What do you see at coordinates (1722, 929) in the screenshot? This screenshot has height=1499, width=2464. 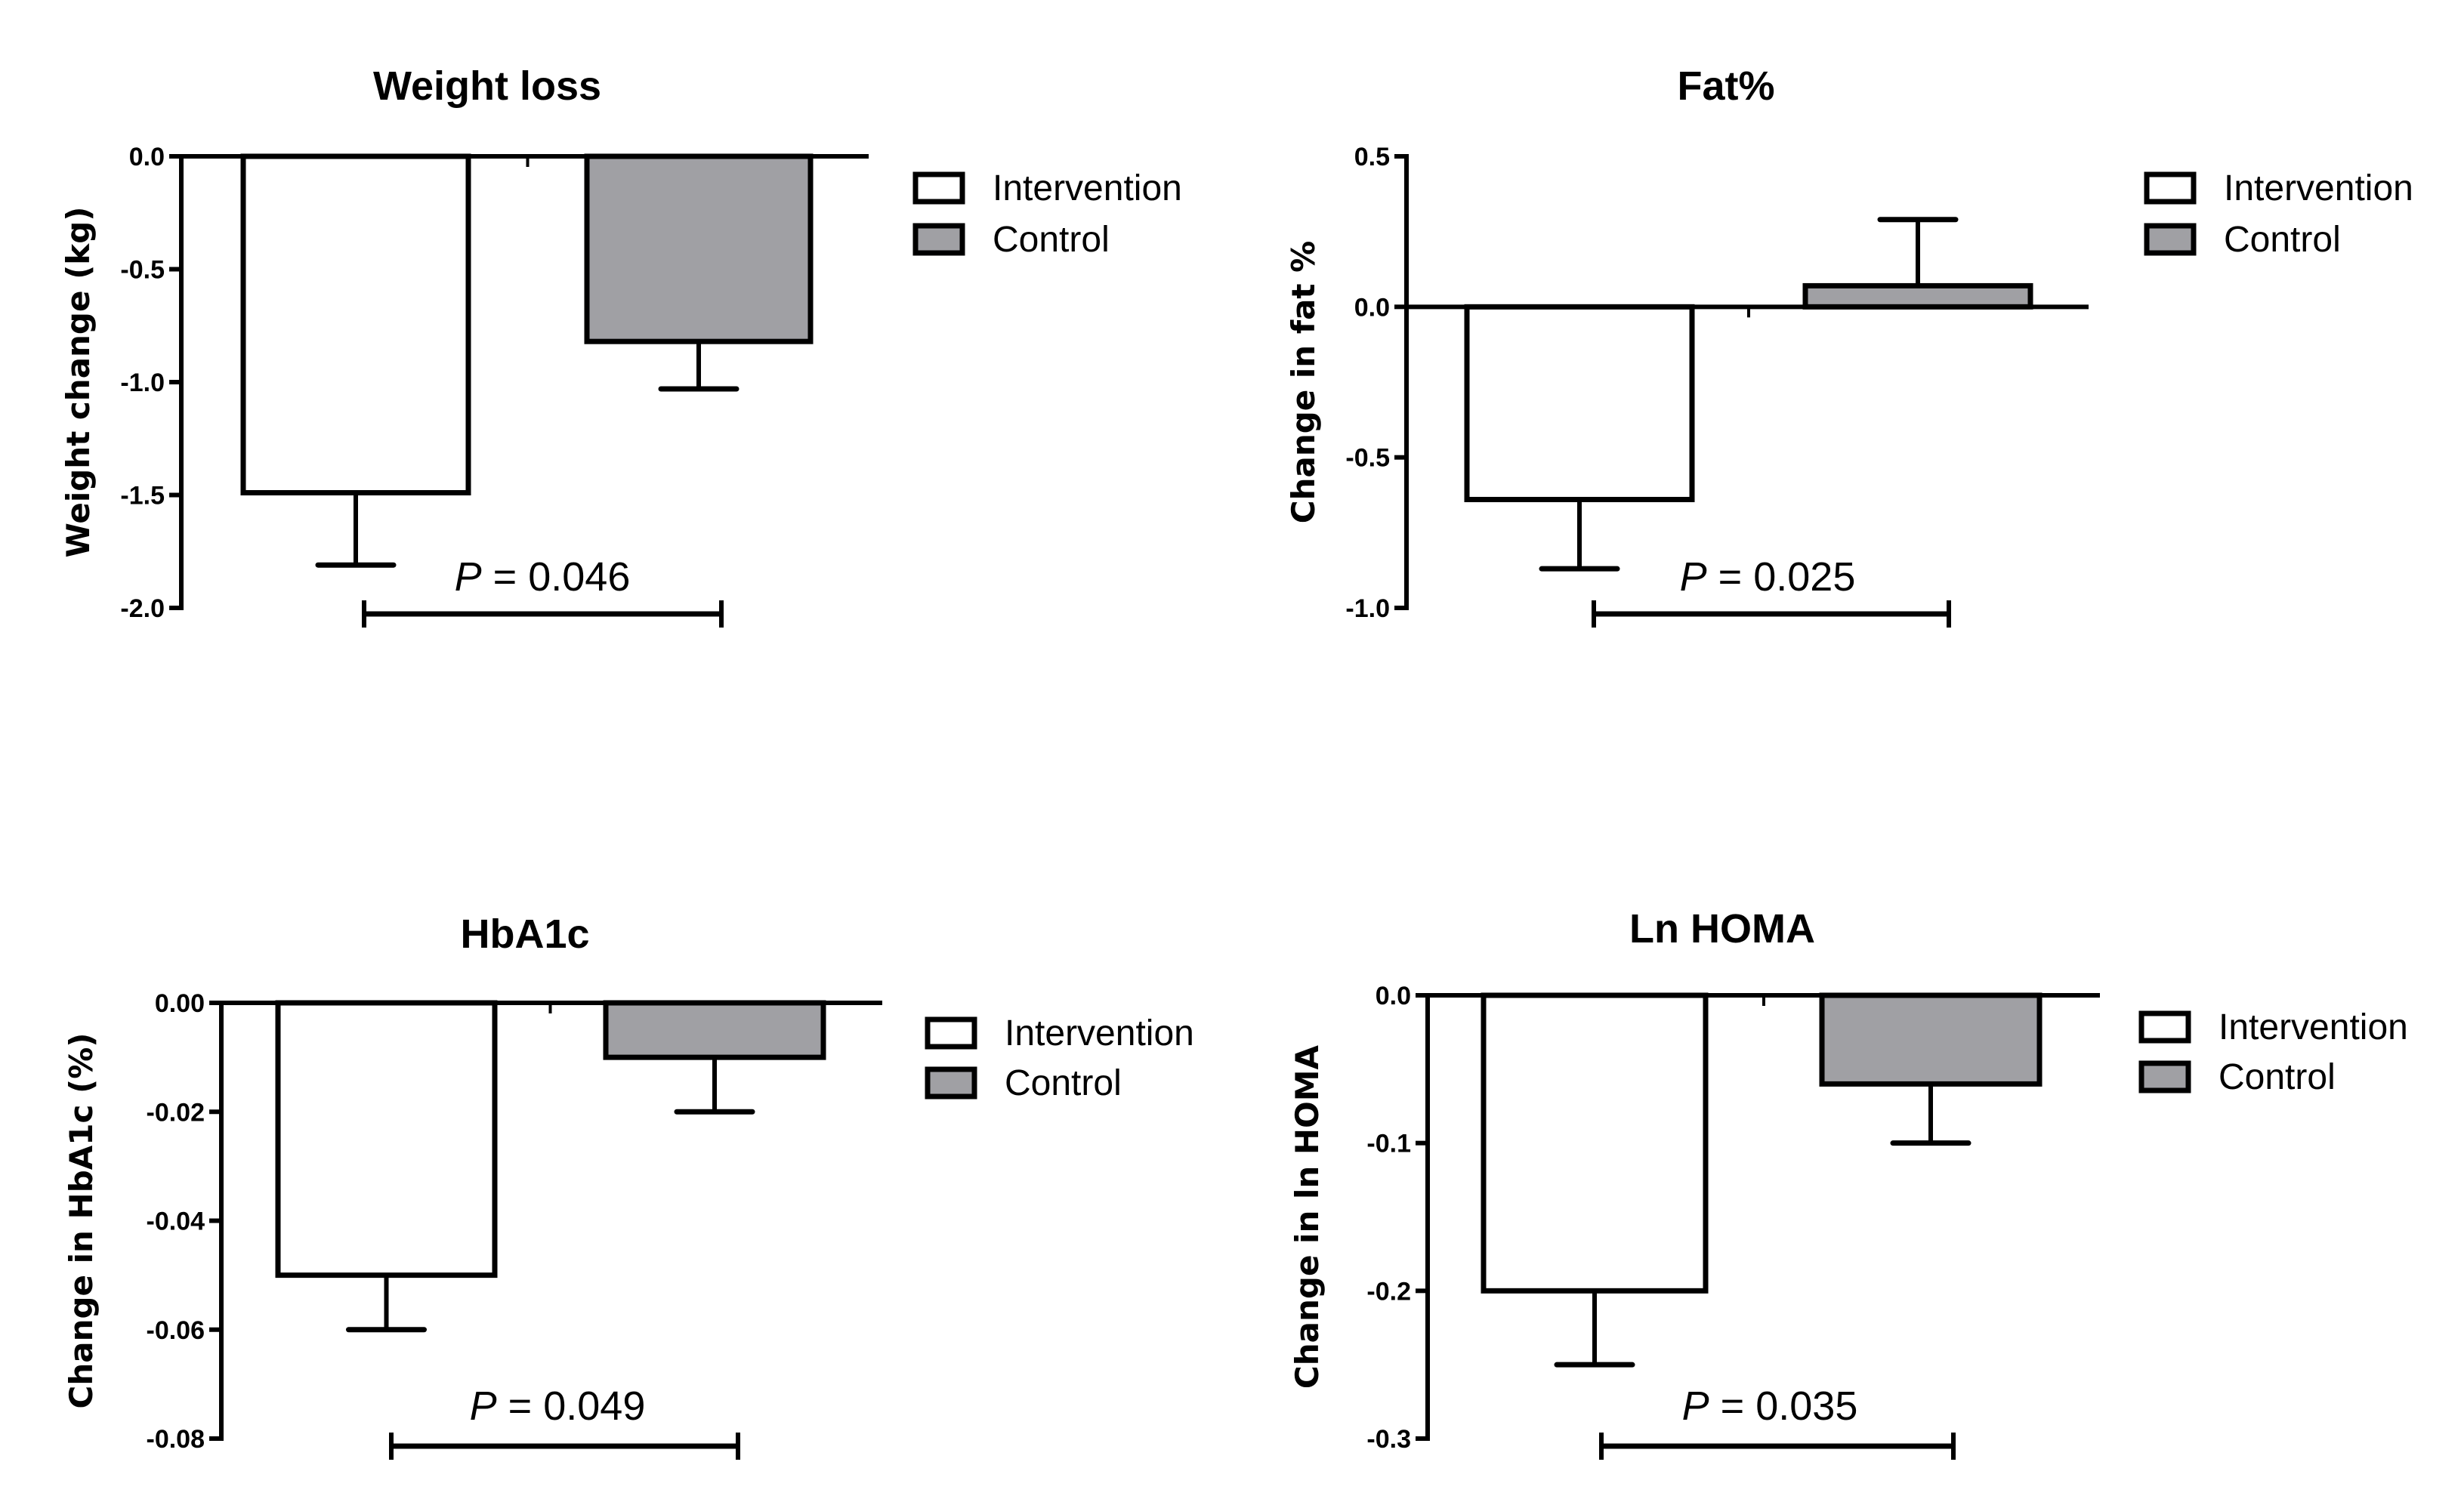 I see `chart-title: Ln HOMA` at bounding box center [1722, 929].